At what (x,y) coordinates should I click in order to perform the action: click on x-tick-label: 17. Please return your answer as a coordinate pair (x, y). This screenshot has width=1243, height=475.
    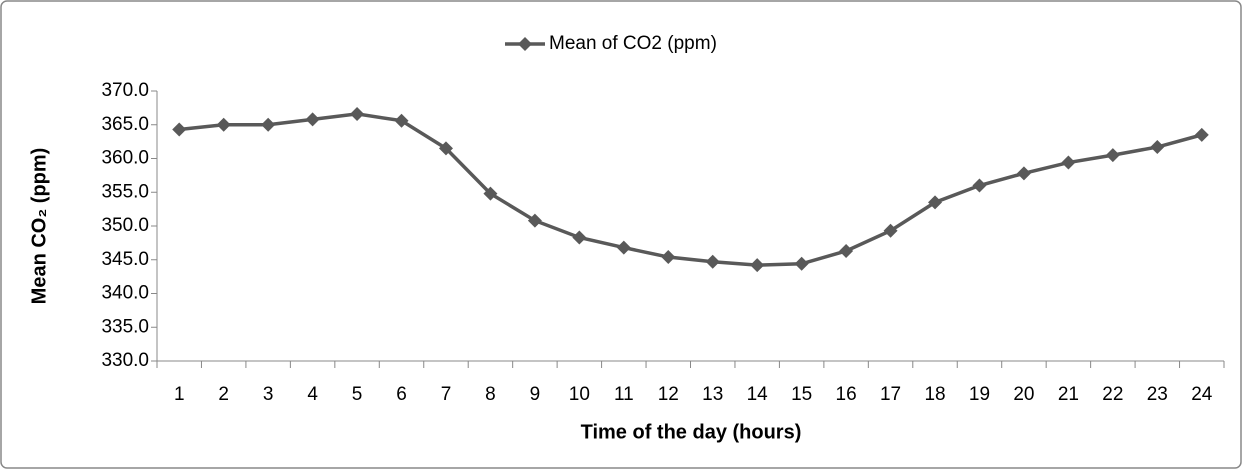
    Looking at the image, I should click on (890, 394).